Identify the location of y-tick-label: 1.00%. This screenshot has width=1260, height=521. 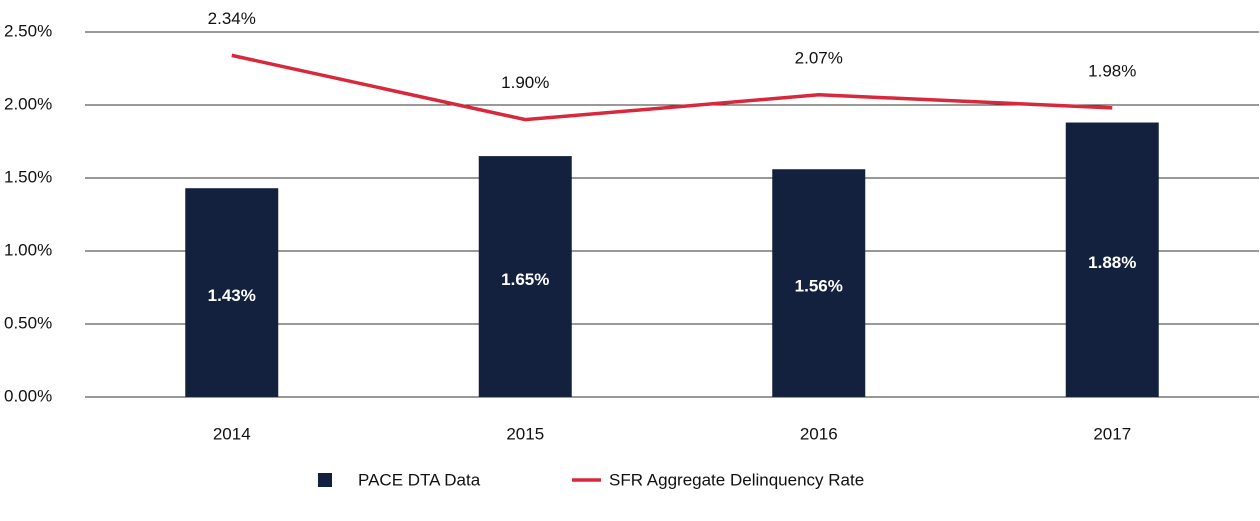
(28, 249).